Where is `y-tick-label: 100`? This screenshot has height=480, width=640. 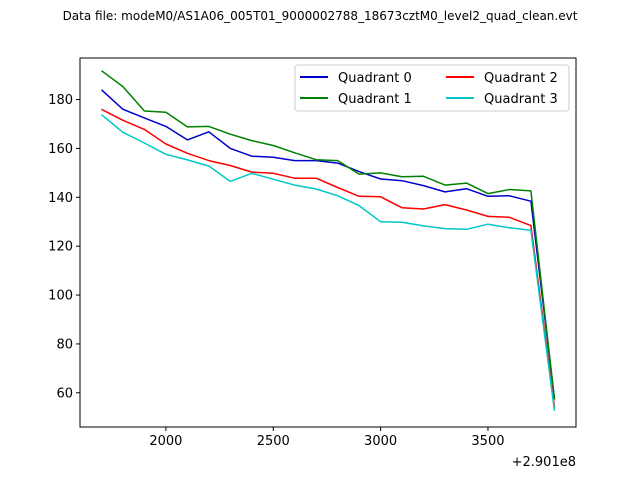 y-tick-label: 100 is located at coordinates (60, 296).